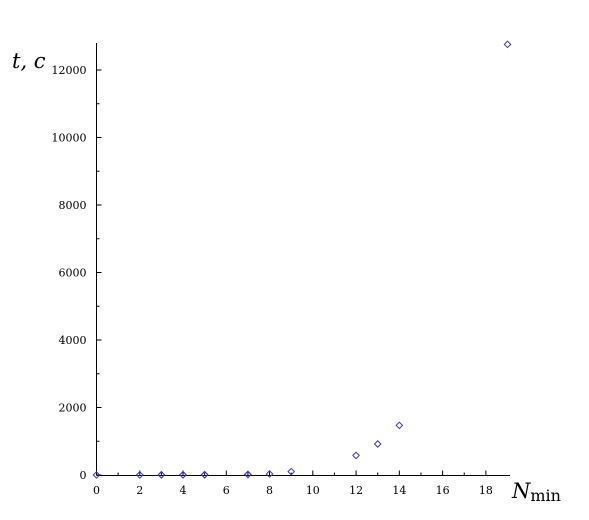 The image size is (589, 520). Describe the element at coordinates (545, 495) in the screenshot. I see `x-axis-title-sub: min` at that location.